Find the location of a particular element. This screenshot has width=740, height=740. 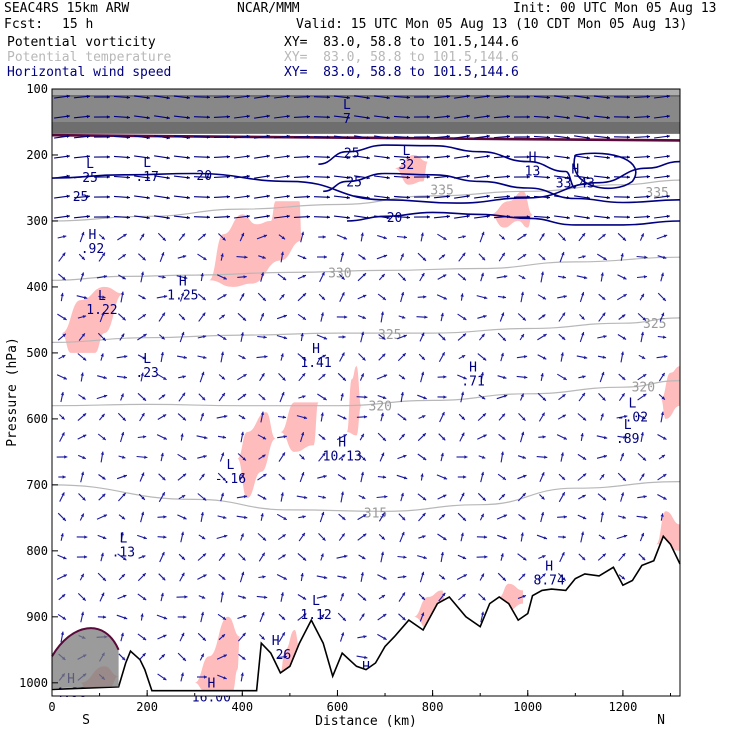

pv-extremum: L.89 is located at coordinates (627, 432).